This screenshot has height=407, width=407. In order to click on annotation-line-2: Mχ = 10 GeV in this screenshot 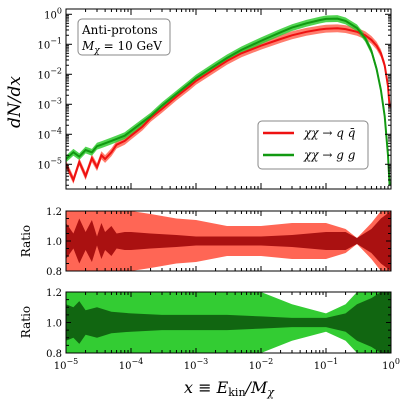, I will do `click(121, 47)`.